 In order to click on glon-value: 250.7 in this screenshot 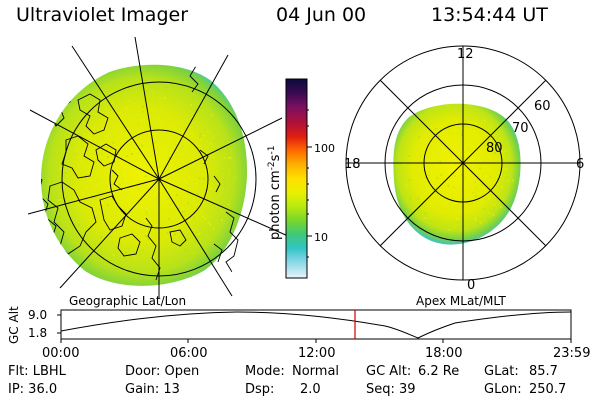, I will do `click(548, 389)`.